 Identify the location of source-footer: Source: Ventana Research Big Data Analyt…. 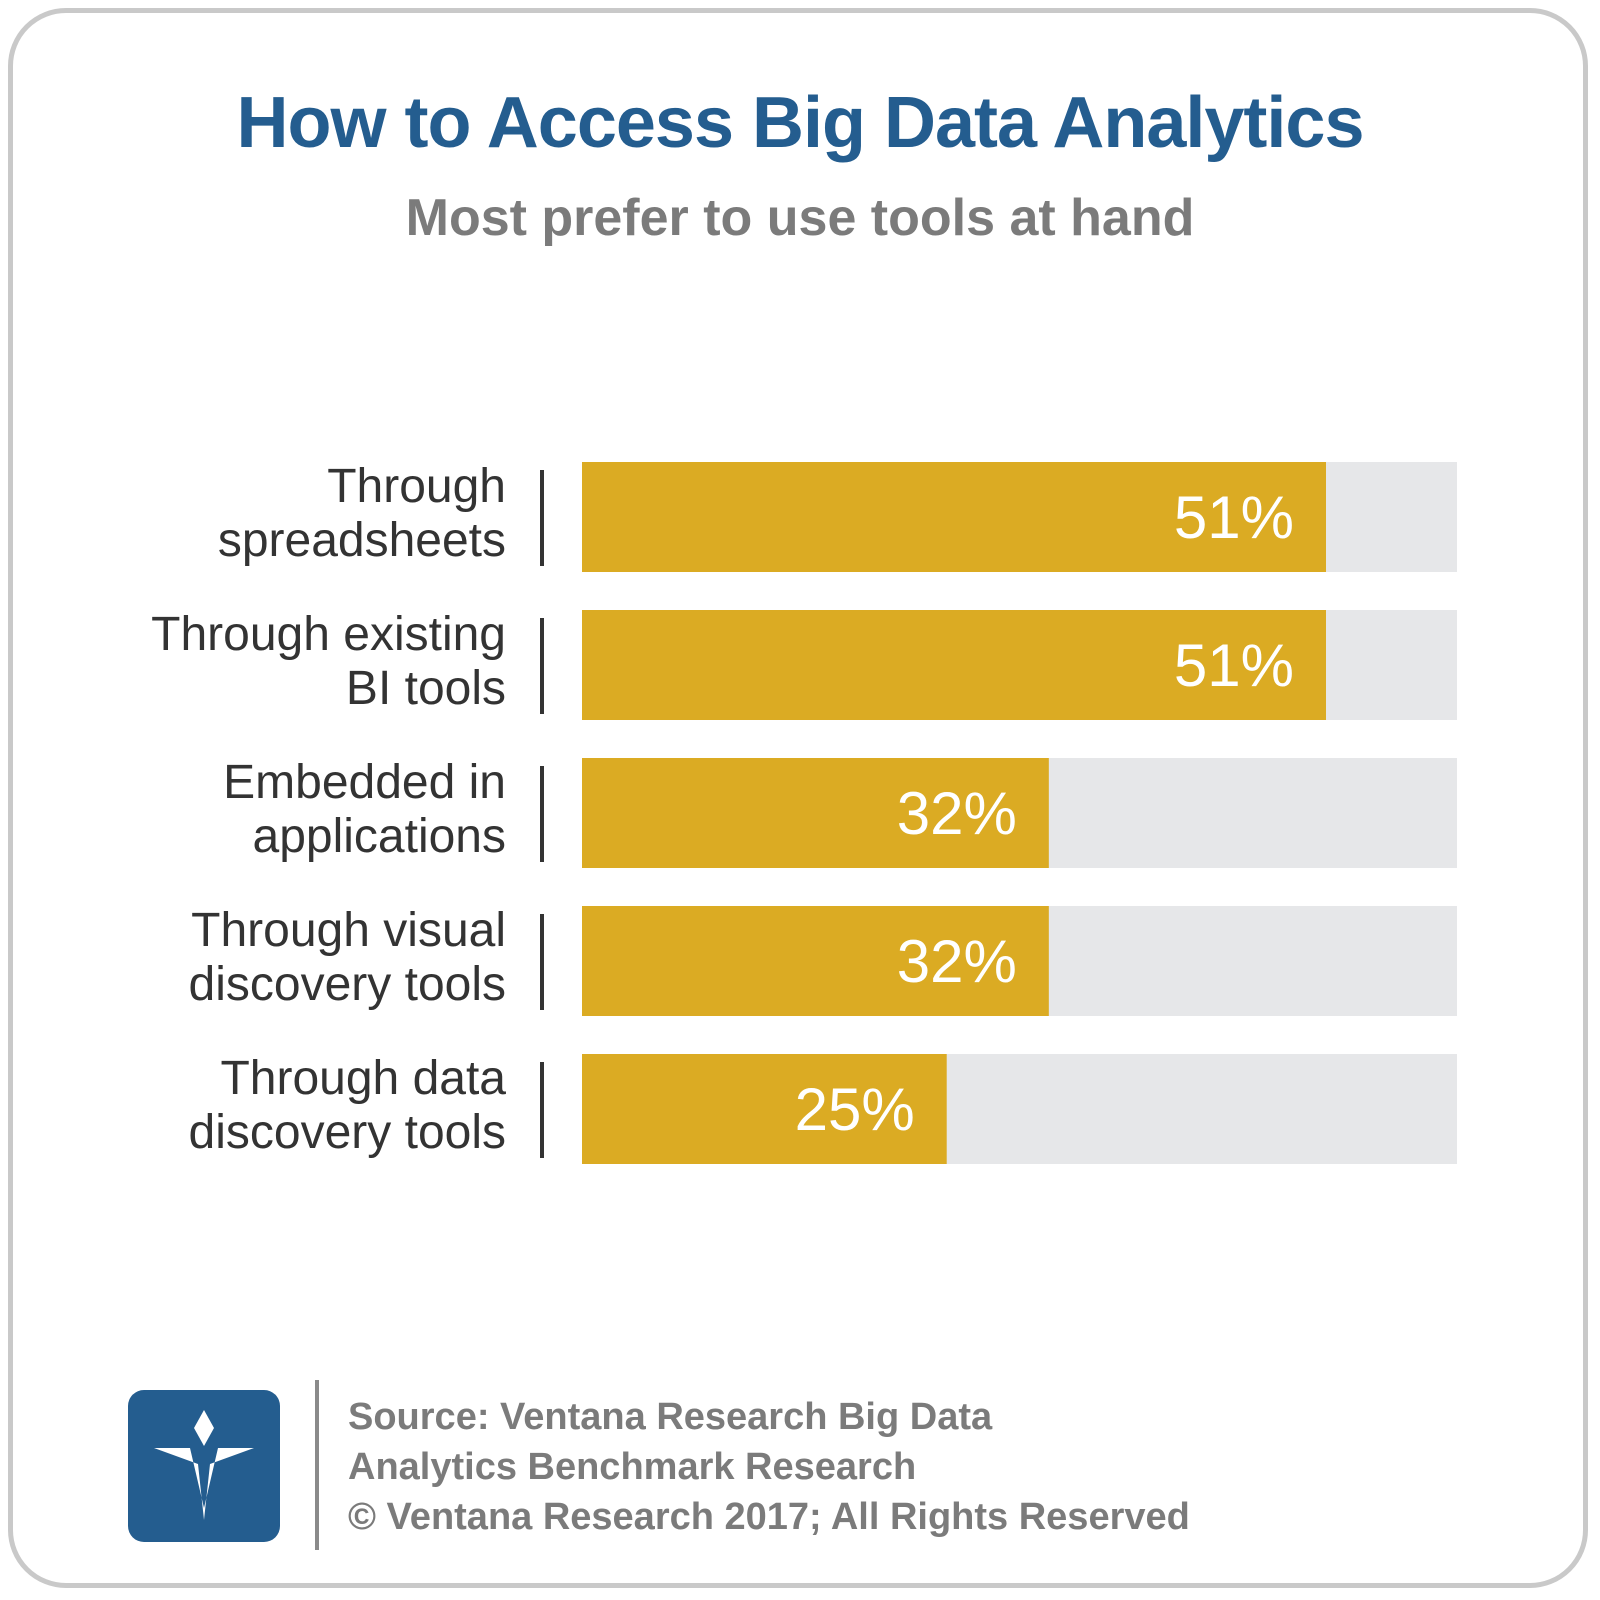
(769, 1467).